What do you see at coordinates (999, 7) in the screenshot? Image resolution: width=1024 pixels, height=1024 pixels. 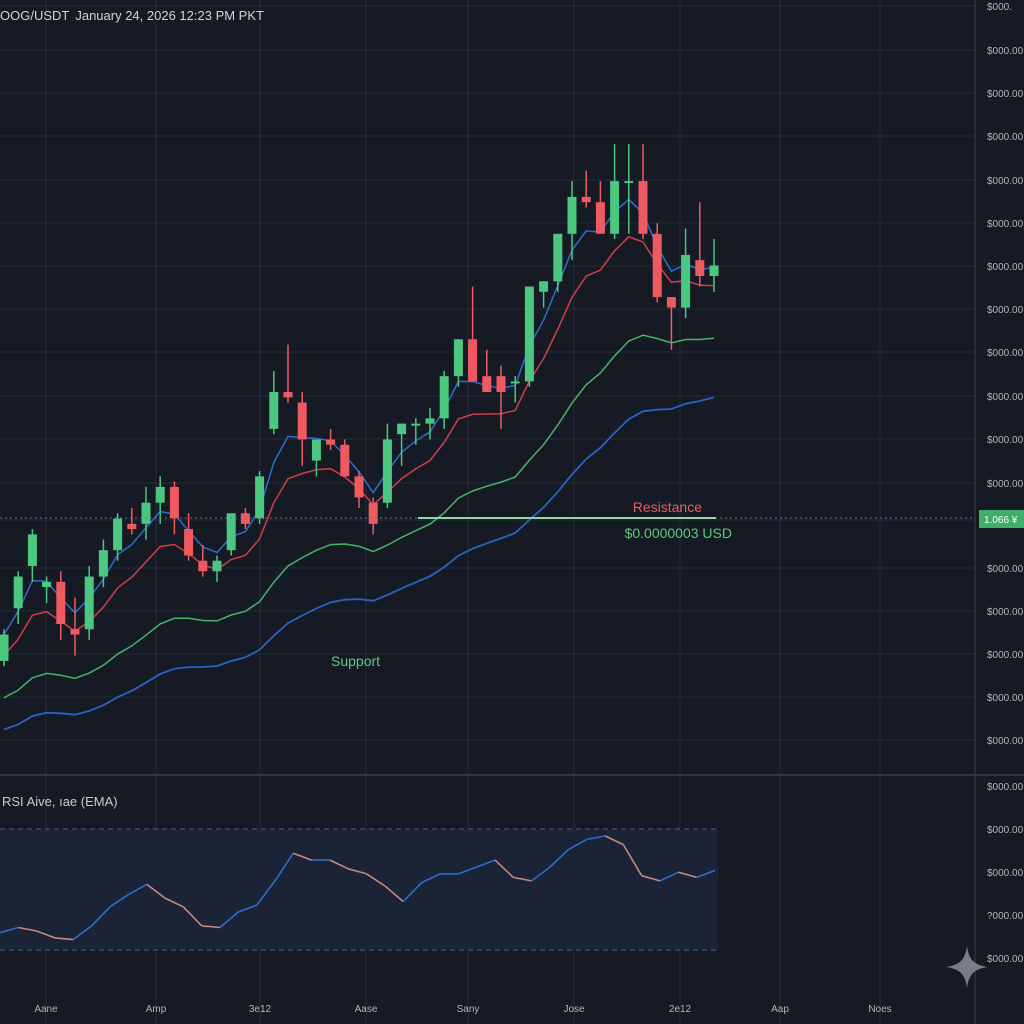 I see `price-tick-label: $000.` at bounding box center [999, 7].